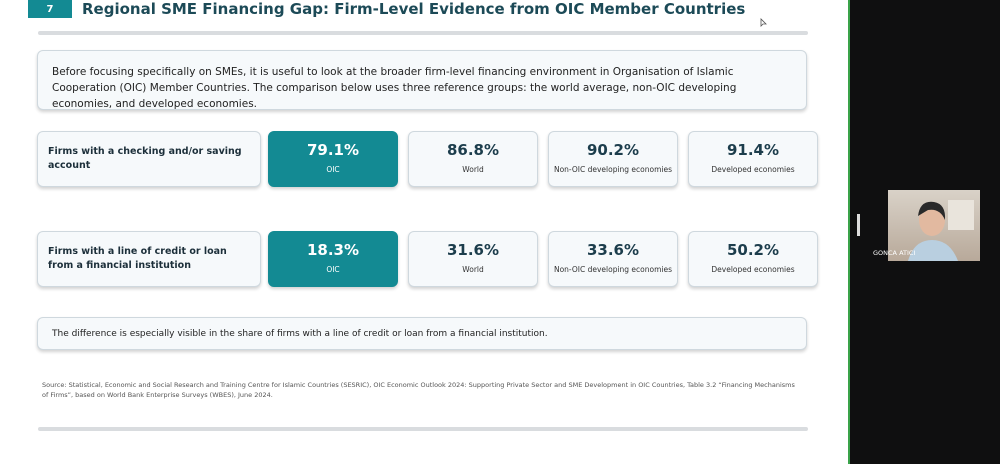 The image size is (1000, 464). What do you see at coordinates (941, 230) in the screenshot?
I see `participant-image` at bounding box center [941, 230].